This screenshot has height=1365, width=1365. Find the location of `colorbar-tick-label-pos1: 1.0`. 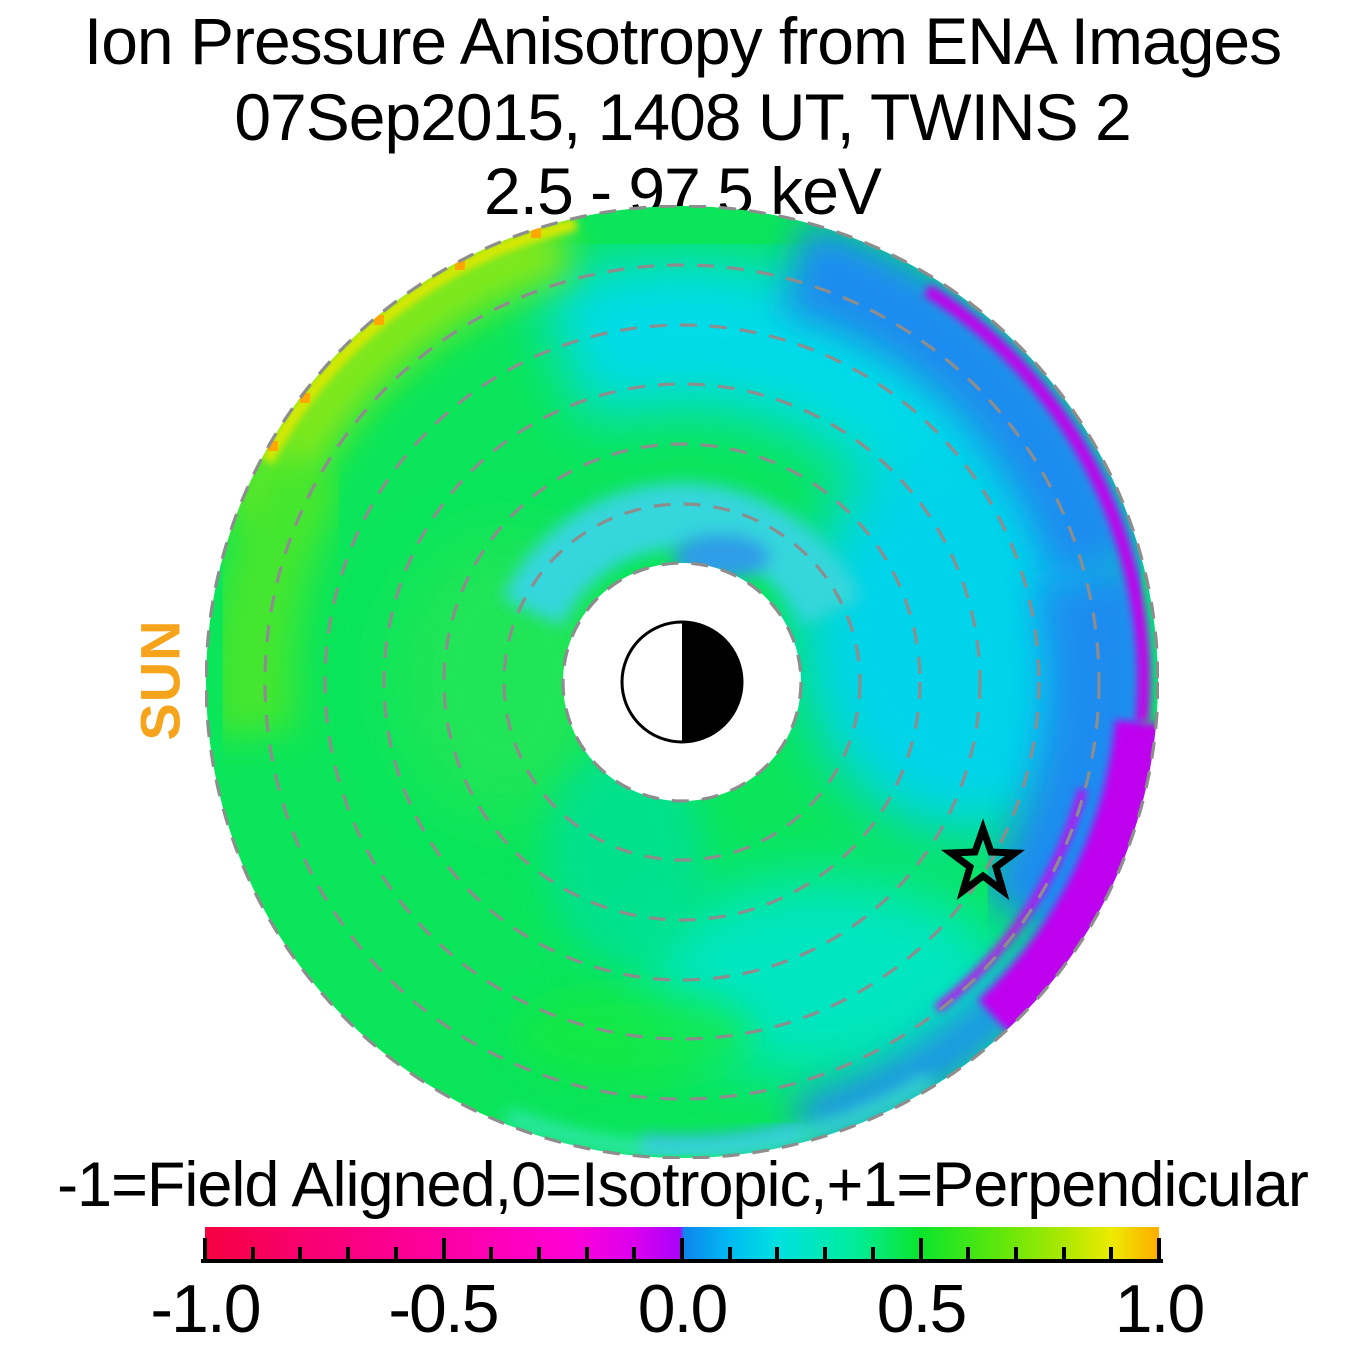

colorbar-tick-label-pos1: 1.0 is located at coordinates (1160, 1309).